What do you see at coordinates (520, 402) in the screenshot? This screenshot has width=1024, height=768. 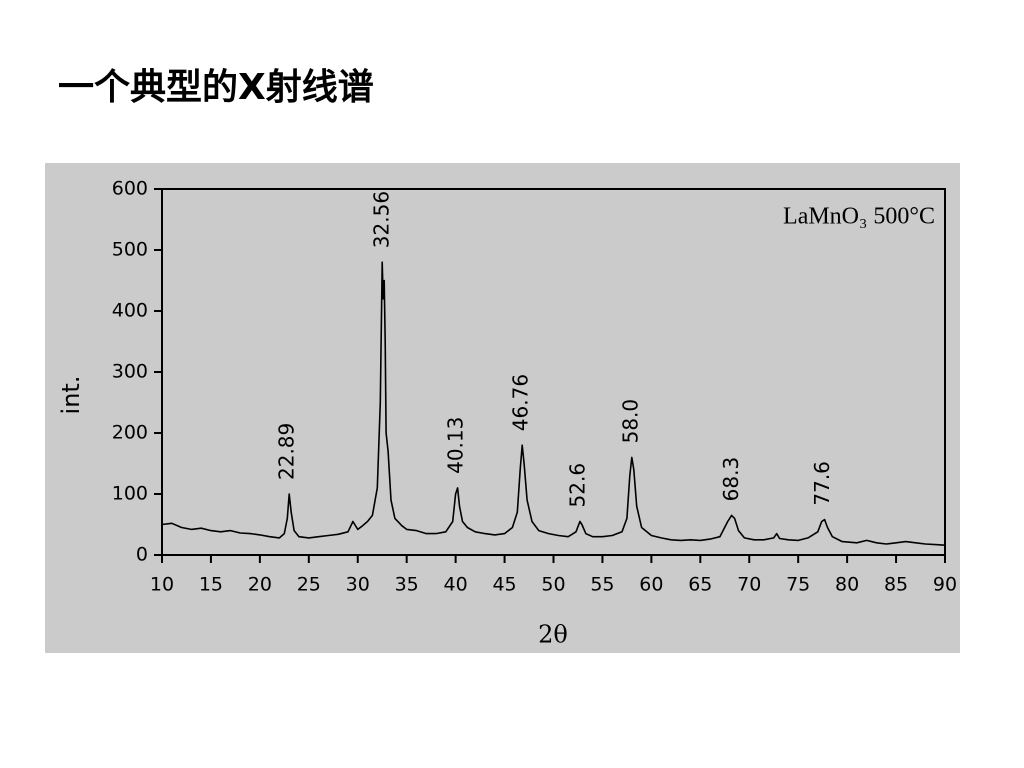 I see `peak-label: 46.76` at bounding box center [520, 402].